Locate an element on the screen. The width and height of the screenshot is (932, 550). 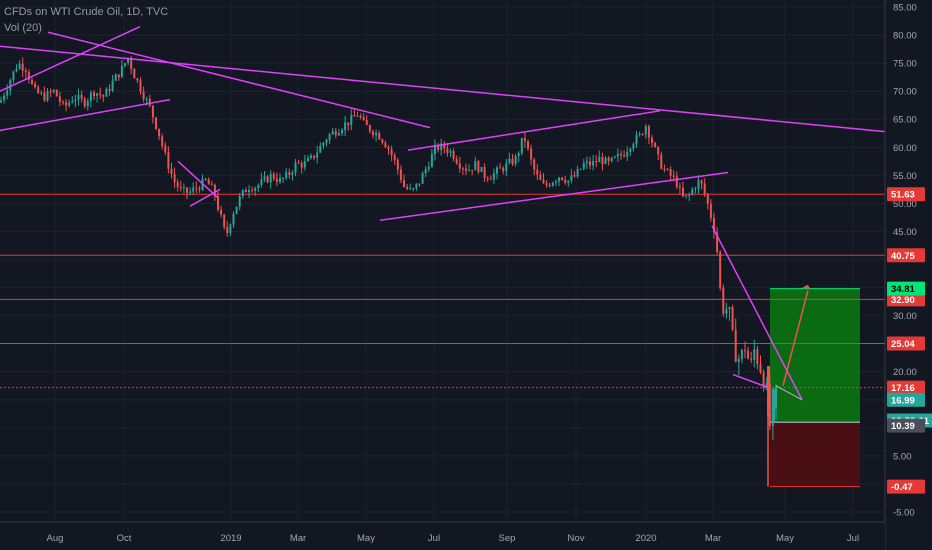
y-tick-label: 20.00 is located at coordinates (905, 372).